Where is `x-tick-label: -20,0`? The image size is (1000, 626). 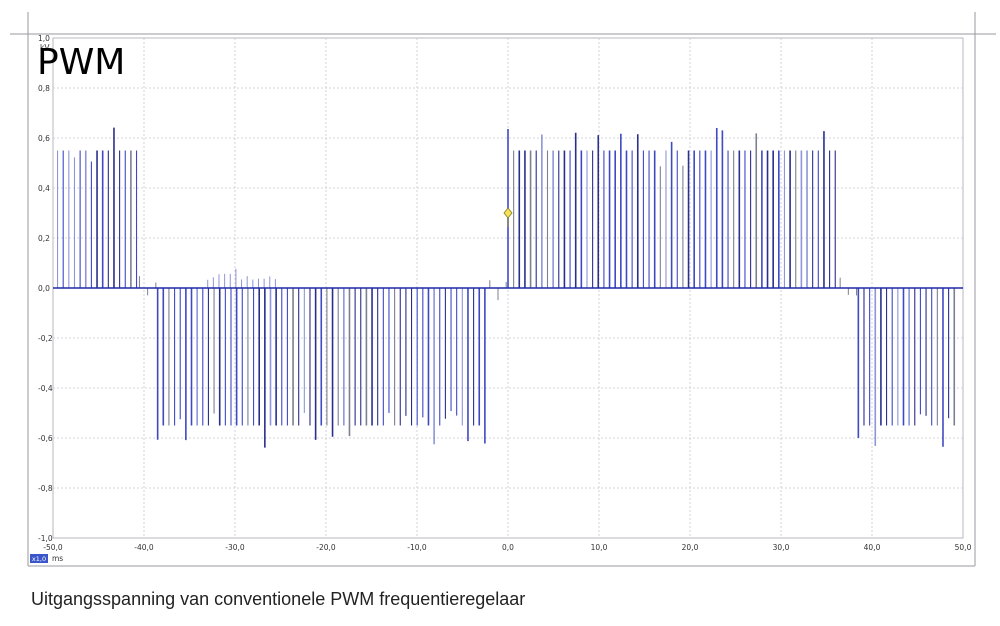 x-tick-label: -20,0 is located at coordinates (326, 547).